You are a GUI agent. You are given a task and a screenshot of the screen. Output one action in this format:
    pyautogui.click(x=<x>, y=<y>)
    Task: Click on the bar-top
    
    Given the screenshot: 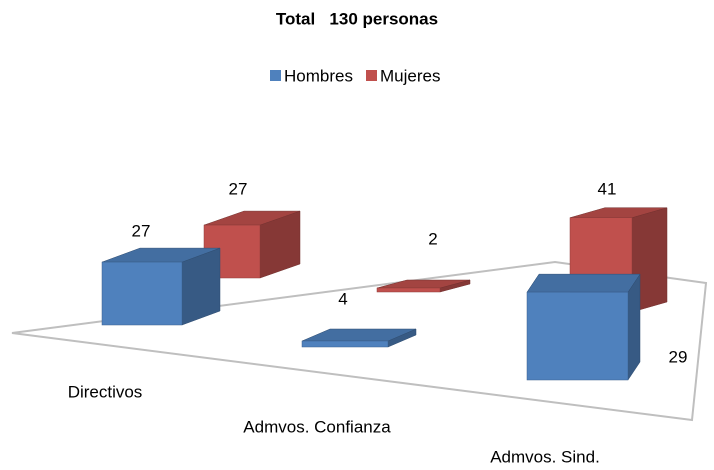 What is the action you would take?
    pyautogui.click(x=583, y=283)
    